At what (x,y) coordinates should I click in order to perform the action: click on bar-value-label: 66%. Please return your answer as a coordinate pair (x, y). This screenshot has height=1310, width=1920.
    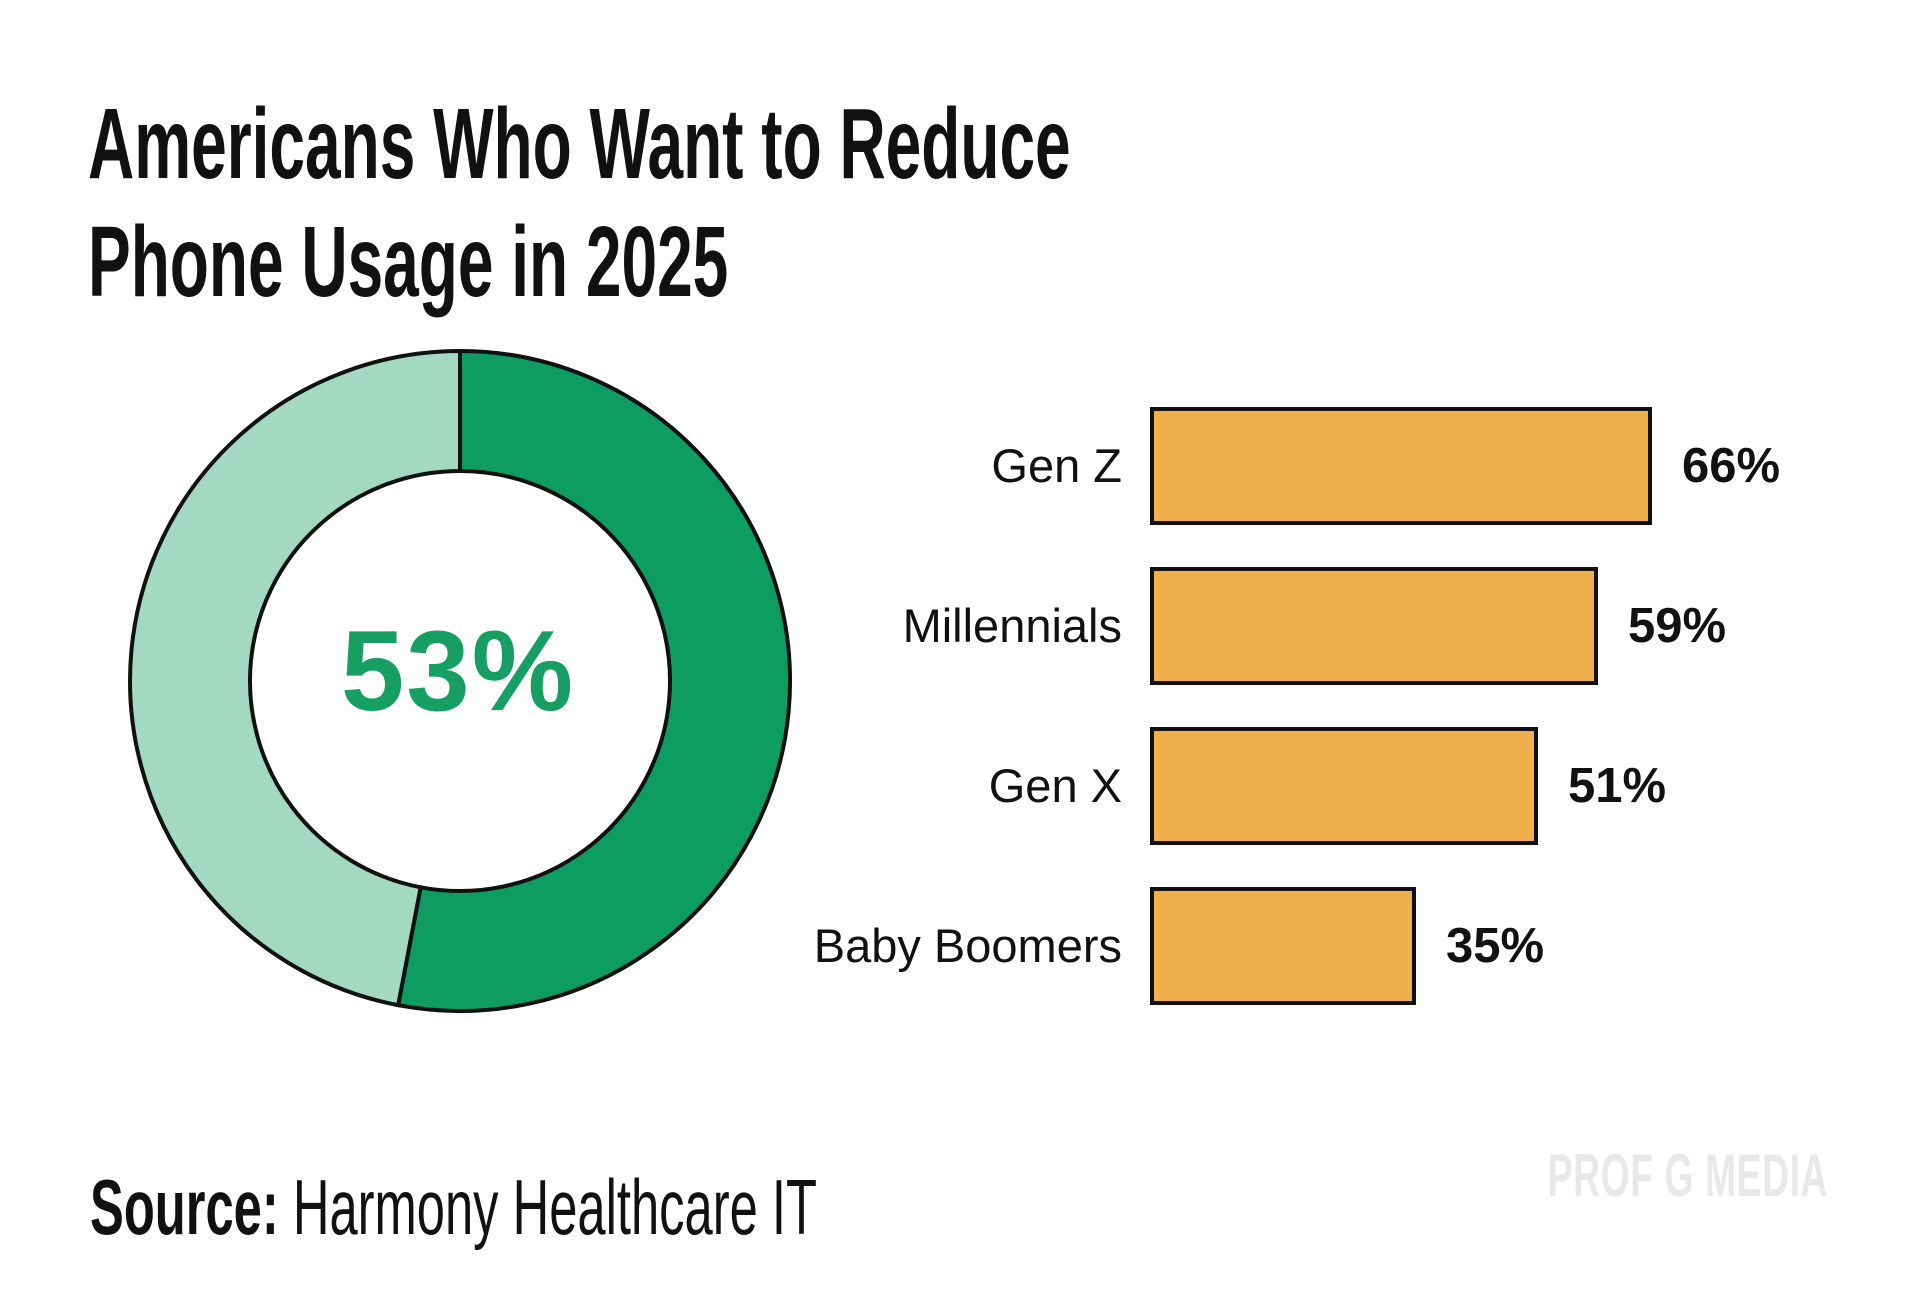
    Looking at the image, I should click on (1731, 466).